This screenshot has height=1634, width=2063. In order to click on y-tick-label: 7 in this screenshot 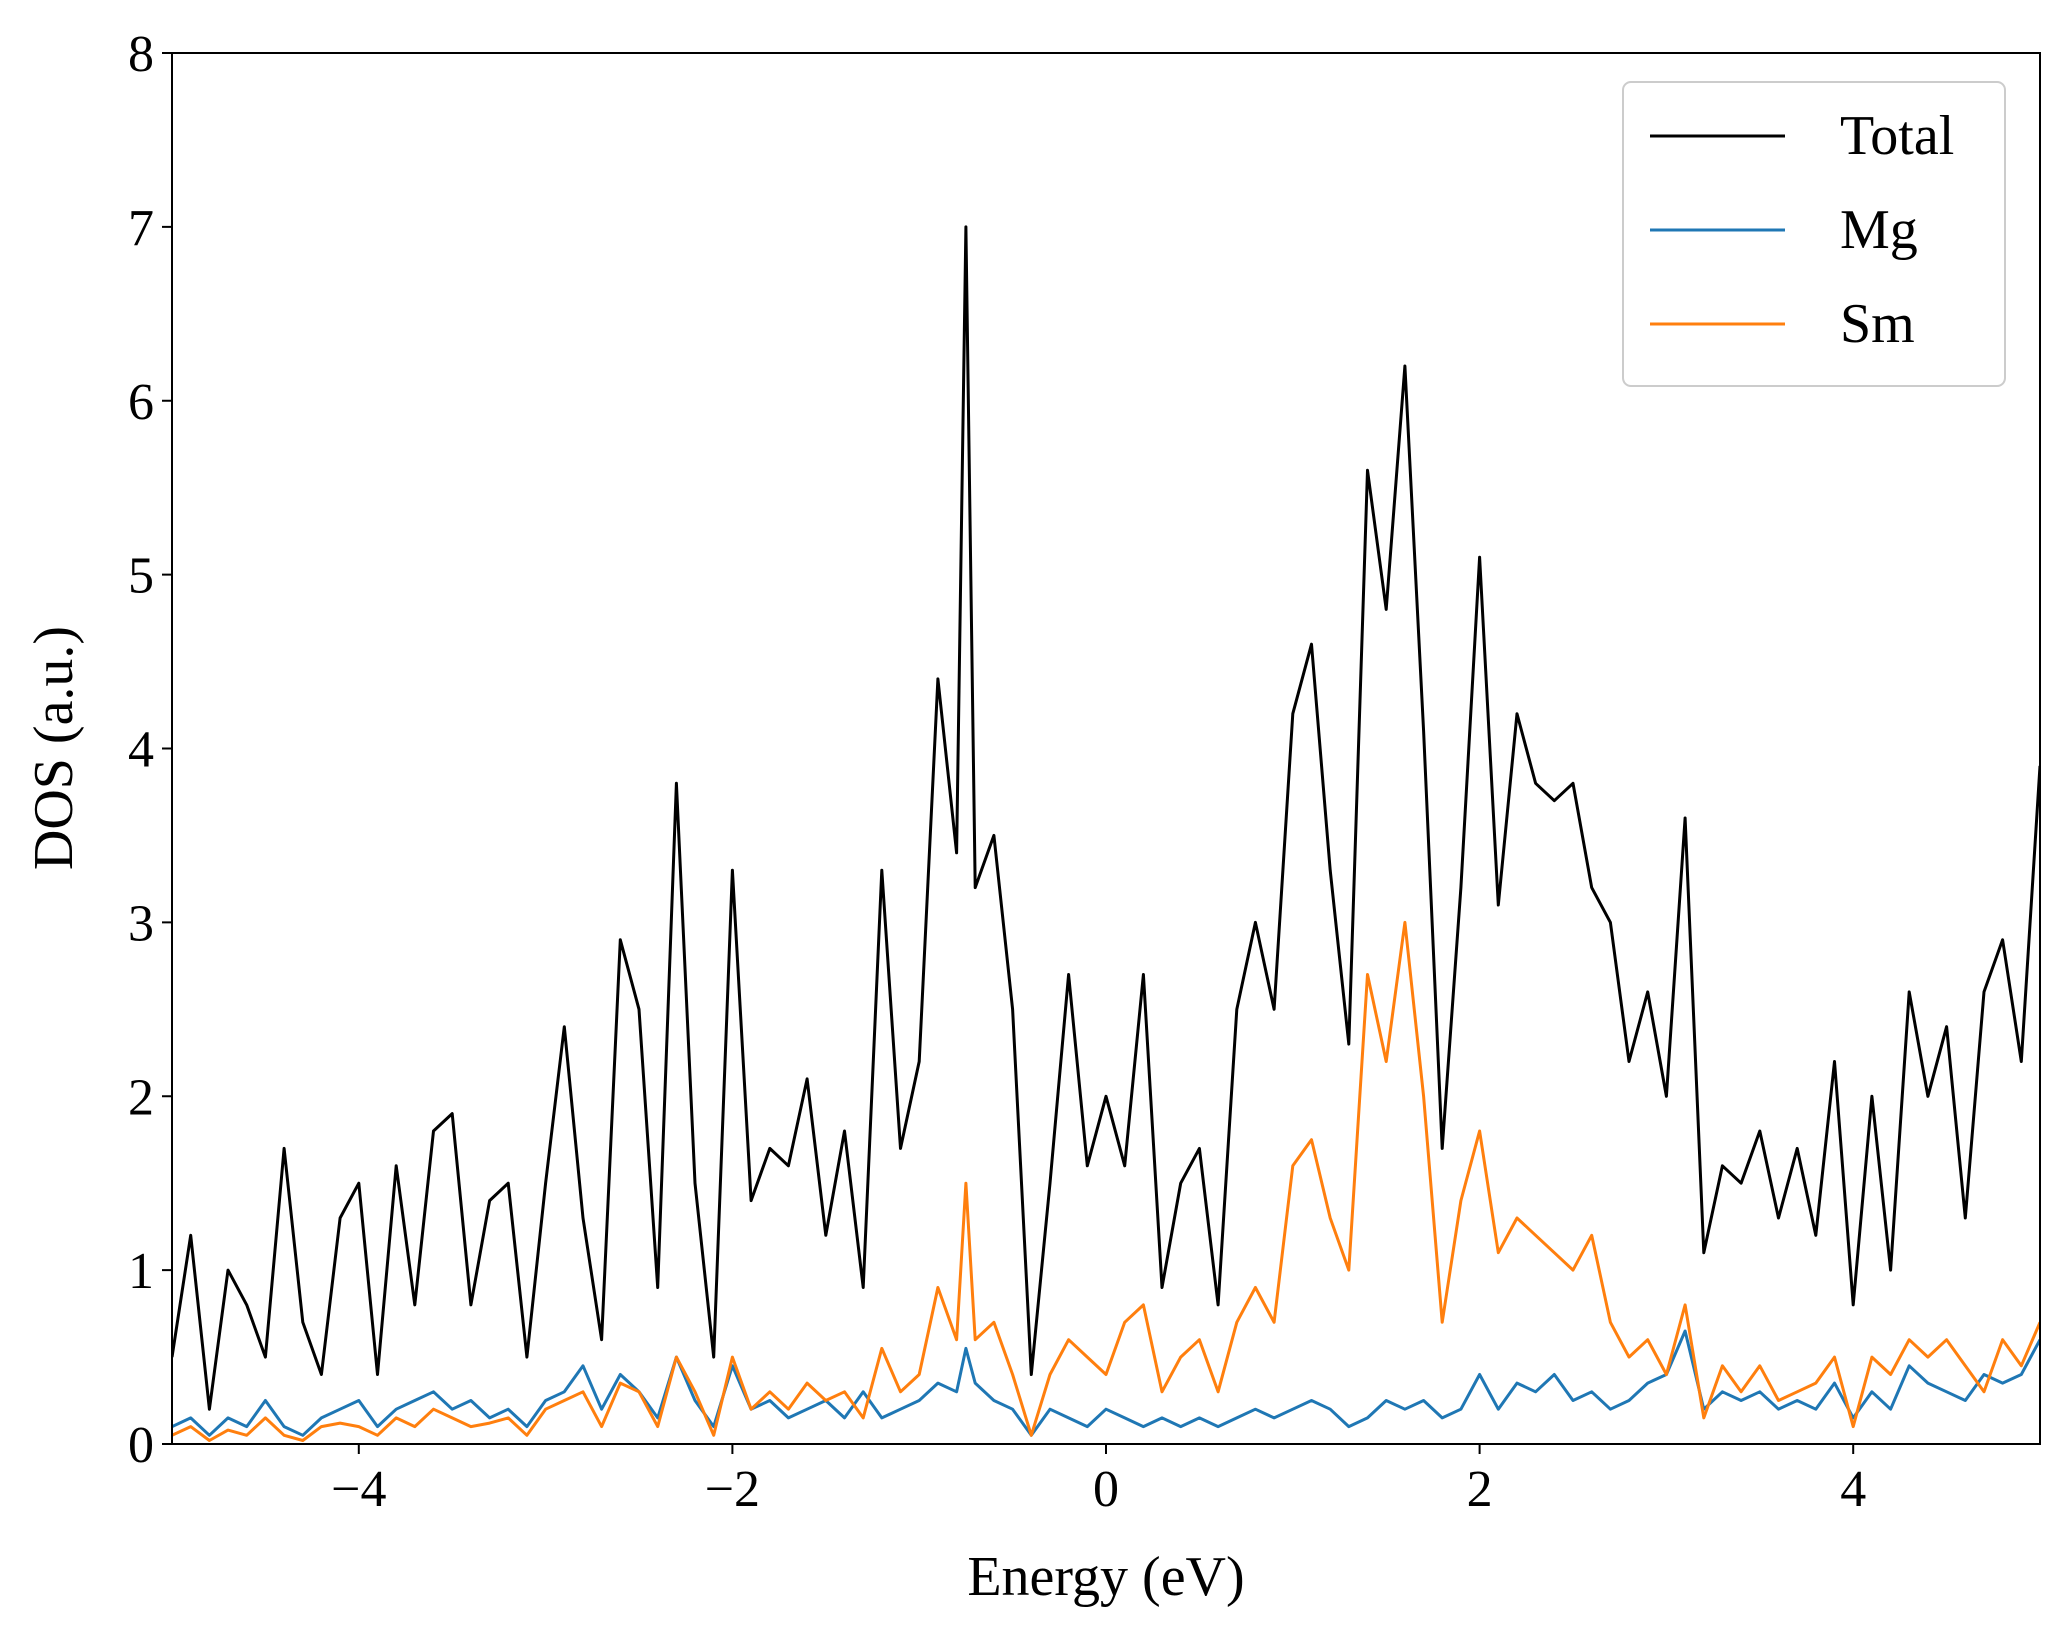, I will do `click(141, 228)`.